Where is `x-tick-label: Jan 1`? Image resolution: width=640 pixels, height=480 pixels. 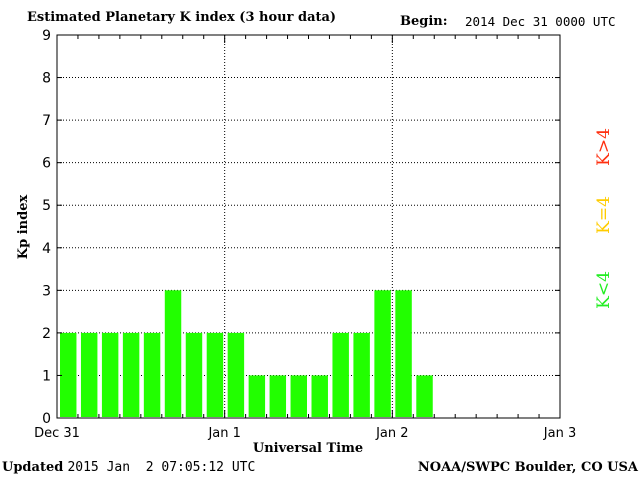
x-tick-label: Jan 1 is located at coordinates (223, 433).